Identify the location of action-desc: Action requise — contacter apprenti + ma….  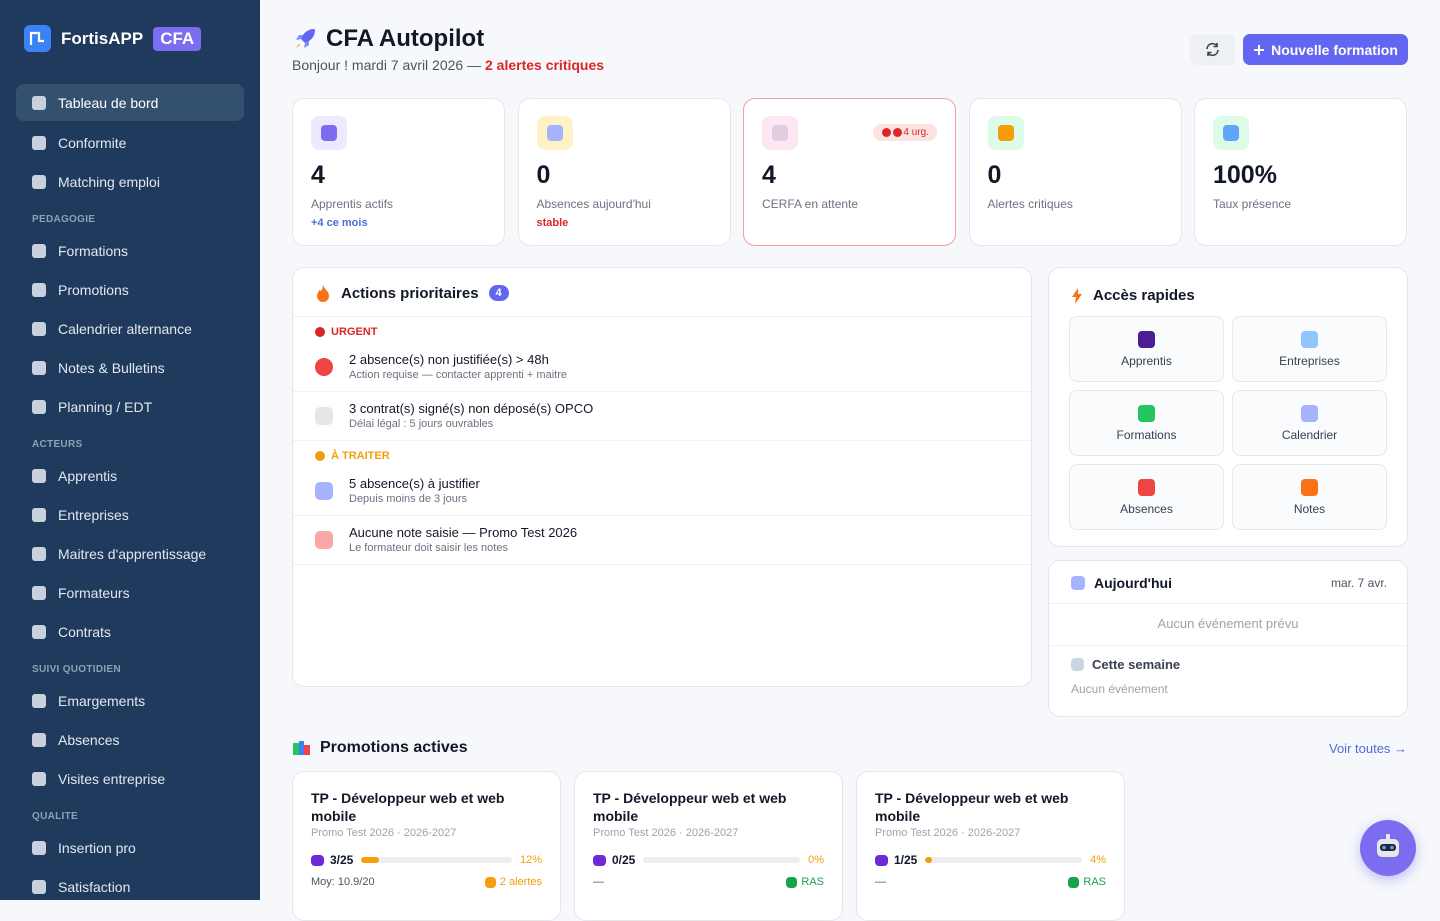
(458, 375).